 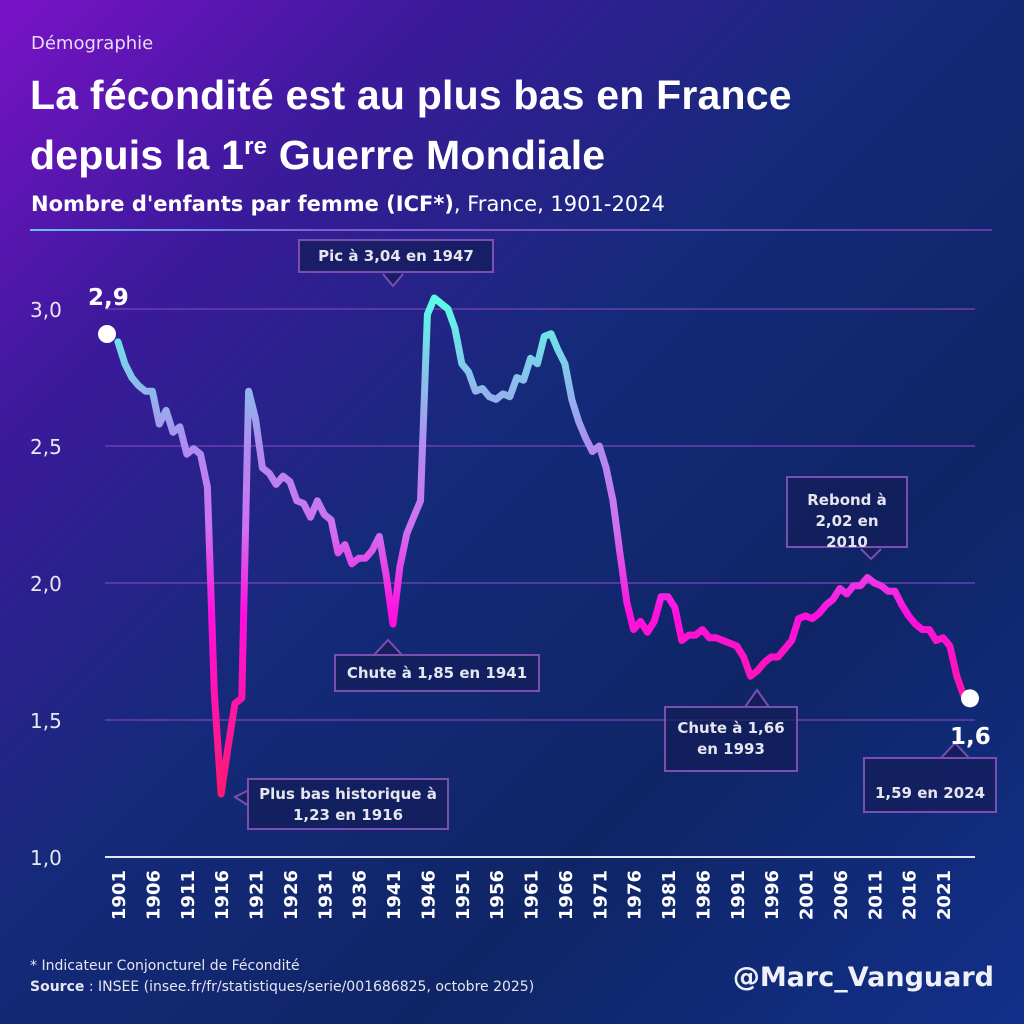 What do you see at coordinates (257, 895) in the screenshot?
I see `x-tick-label: 1921` at bounding box center [257, 895].